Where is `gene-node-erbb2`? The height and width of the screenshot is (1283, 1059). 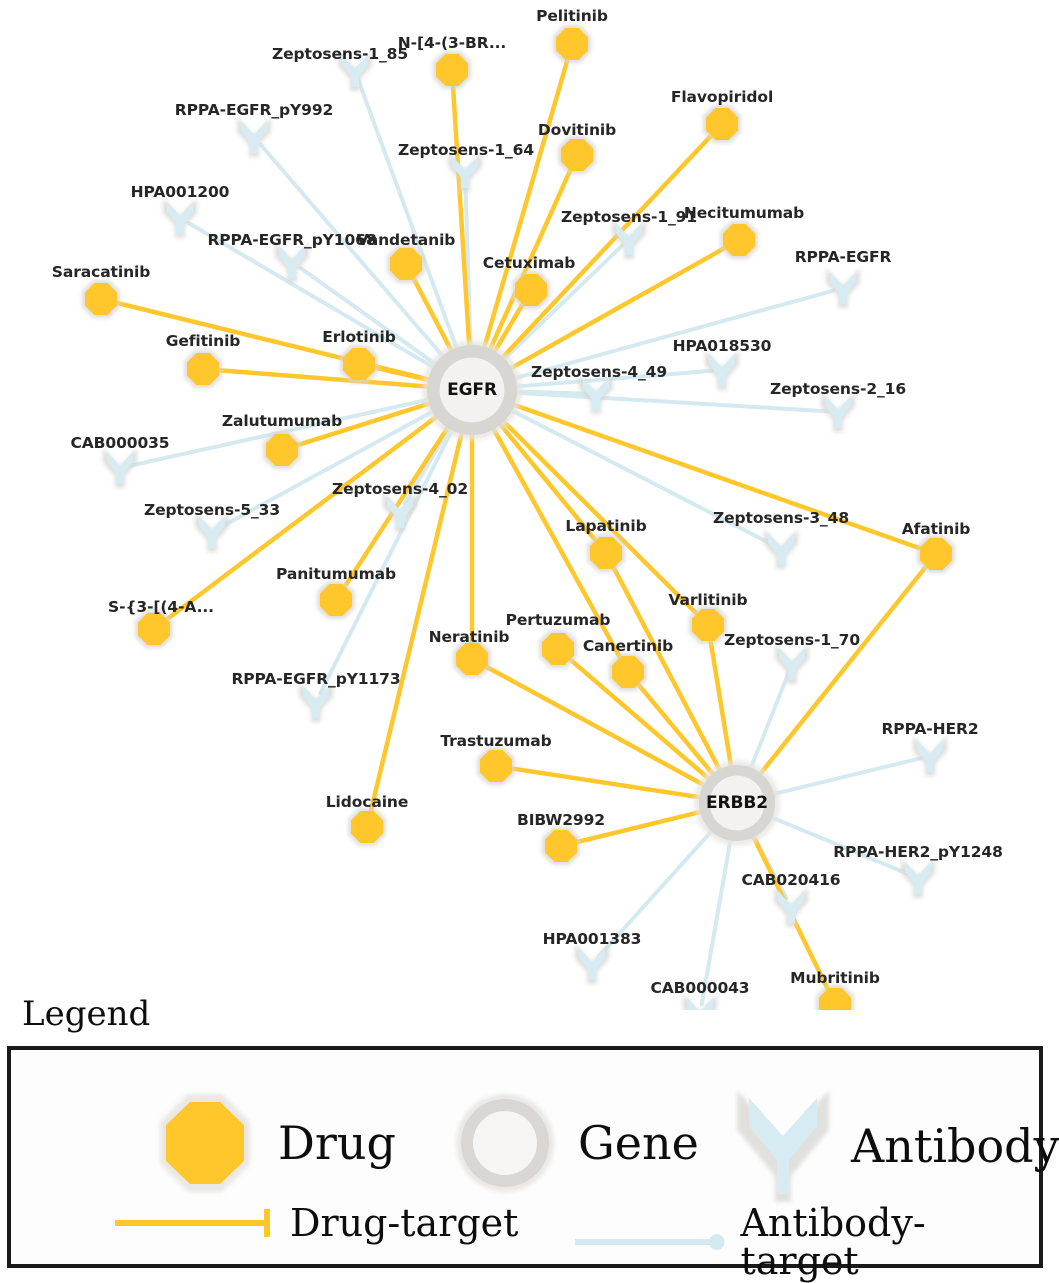 gene-node-erbb2 is located at coordinates (737, 803).